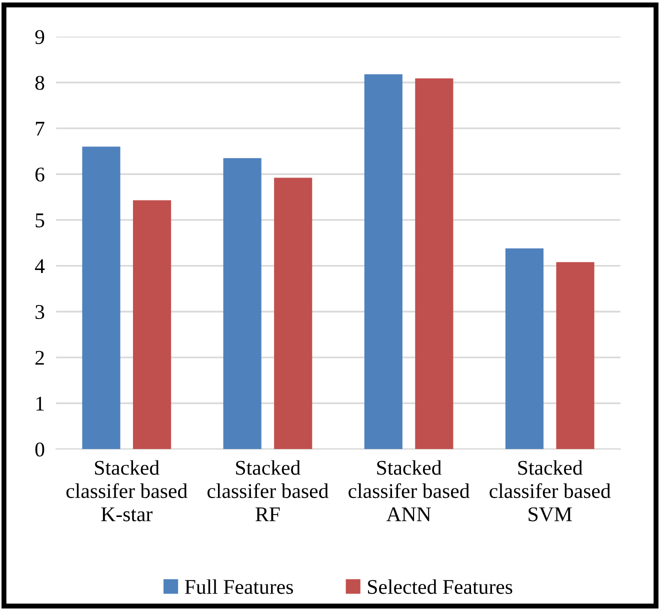  What do you see at coordinates (39, 266) in the screenshot?
I see `y-tick-label: 4` at bounding box center [39, 266].